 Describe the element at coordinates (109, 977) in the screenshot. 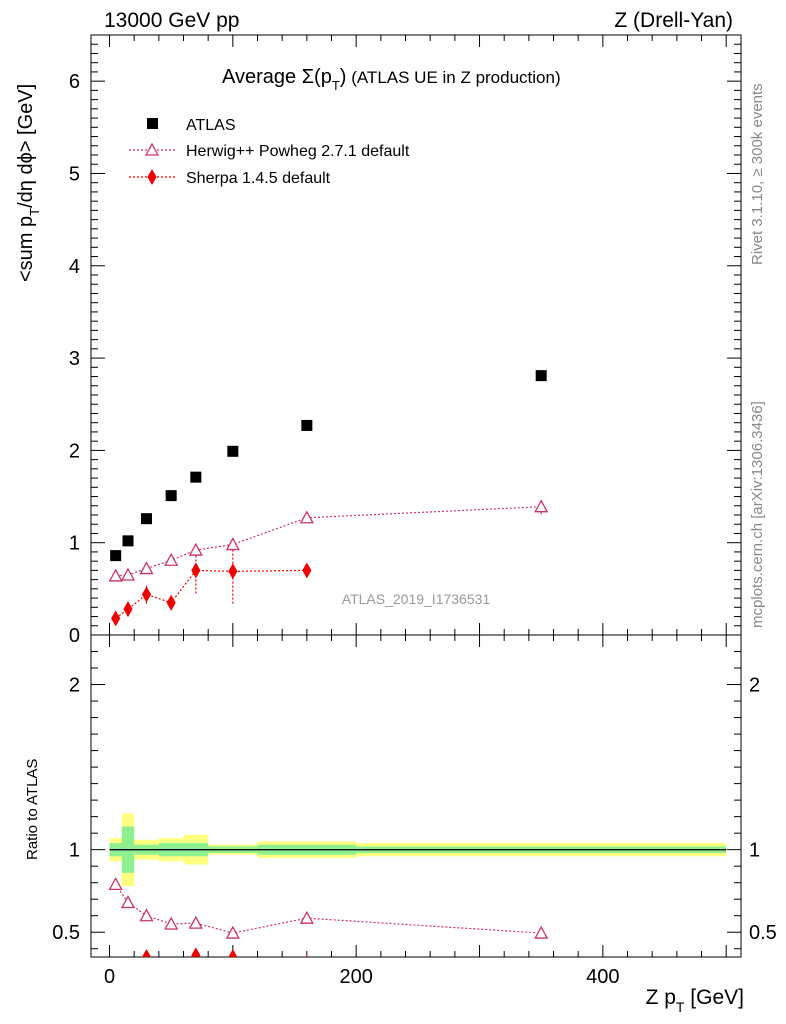

I see `x-tick-label-0: 0` at that location.